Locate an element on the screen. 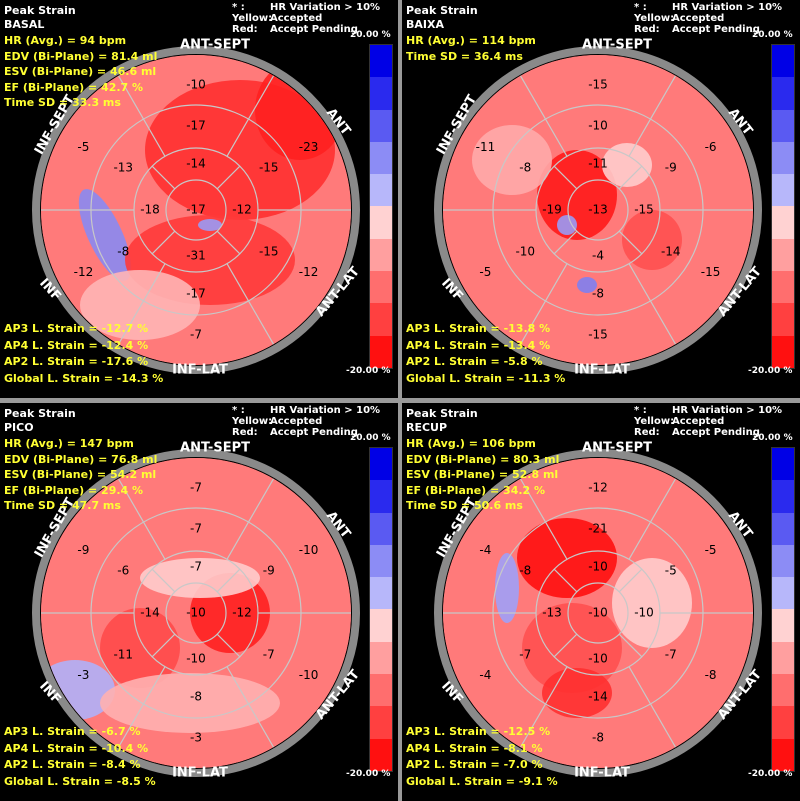 This screenshot has width=800, height=801. segment-apical-septal: -13 is located at coordinates (552, 613).